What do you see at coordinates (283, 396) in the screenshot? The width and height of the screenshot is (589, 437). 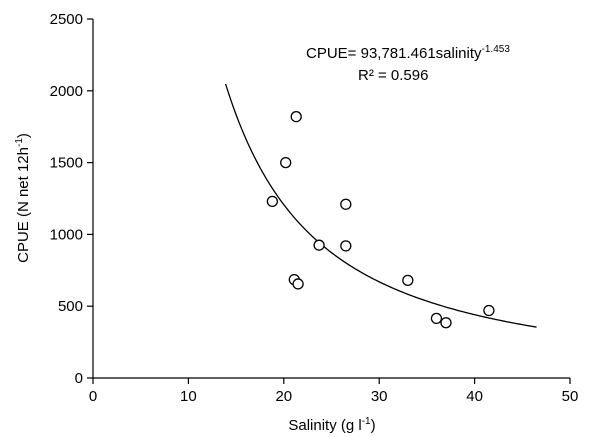 I see `x-tick-label: 20` at bounding box center [283, 396].